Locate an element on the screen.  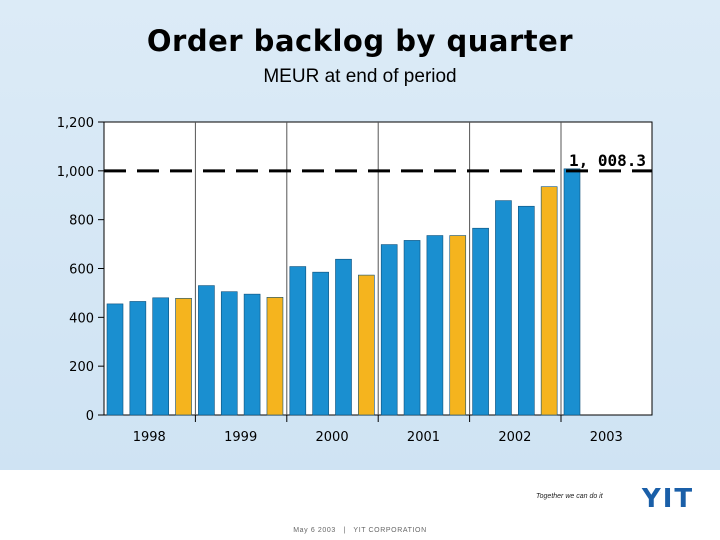
y-tick-label: 200 is located at coordinates (81, 367).